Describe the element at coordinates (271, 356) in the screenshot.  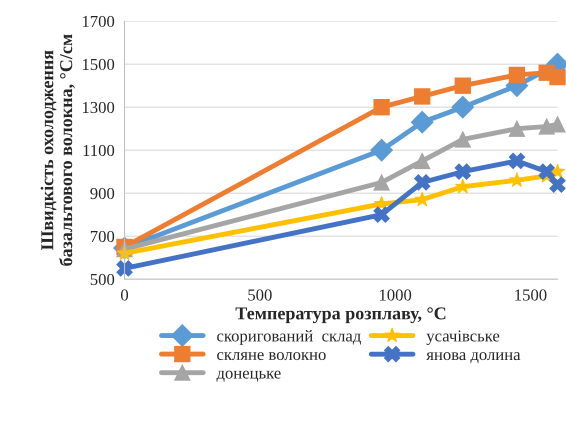
I see `legend-label: скляне волокно` at that location.